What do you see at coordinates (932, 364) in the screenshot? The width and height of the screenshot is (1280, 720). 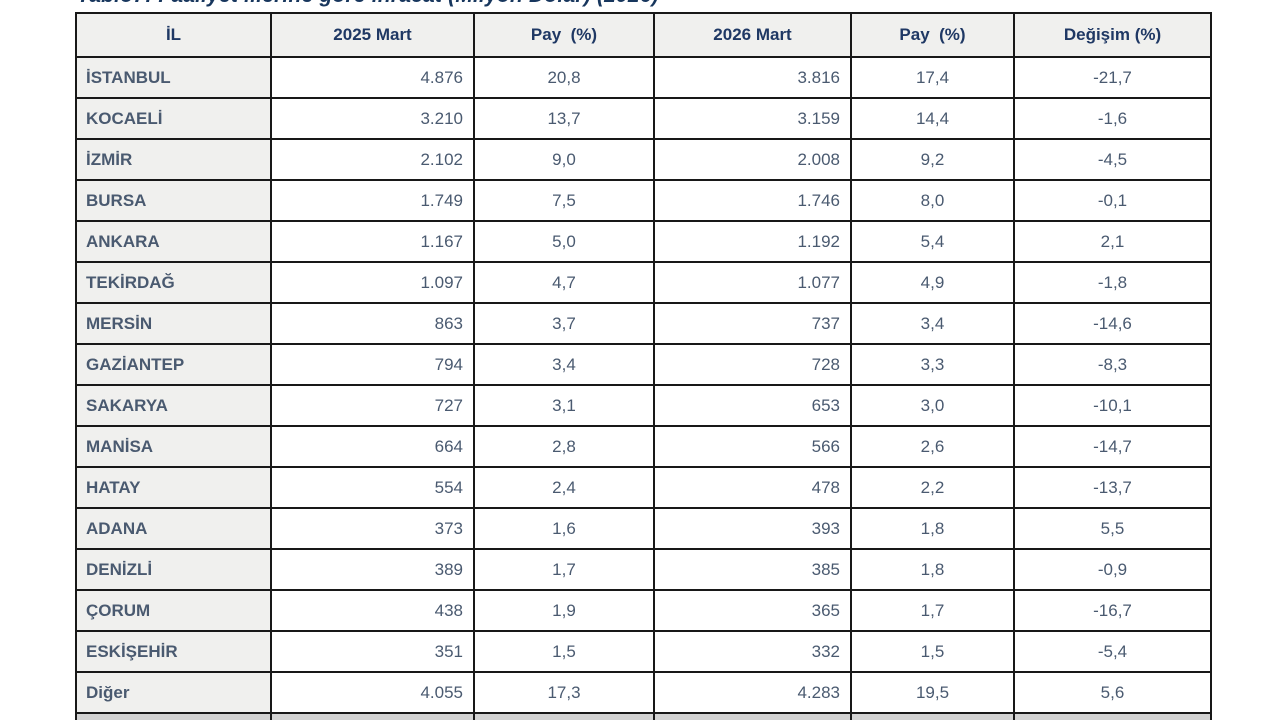 I see `cell-pay2026: 3,3` at bounding box center [932, 364].